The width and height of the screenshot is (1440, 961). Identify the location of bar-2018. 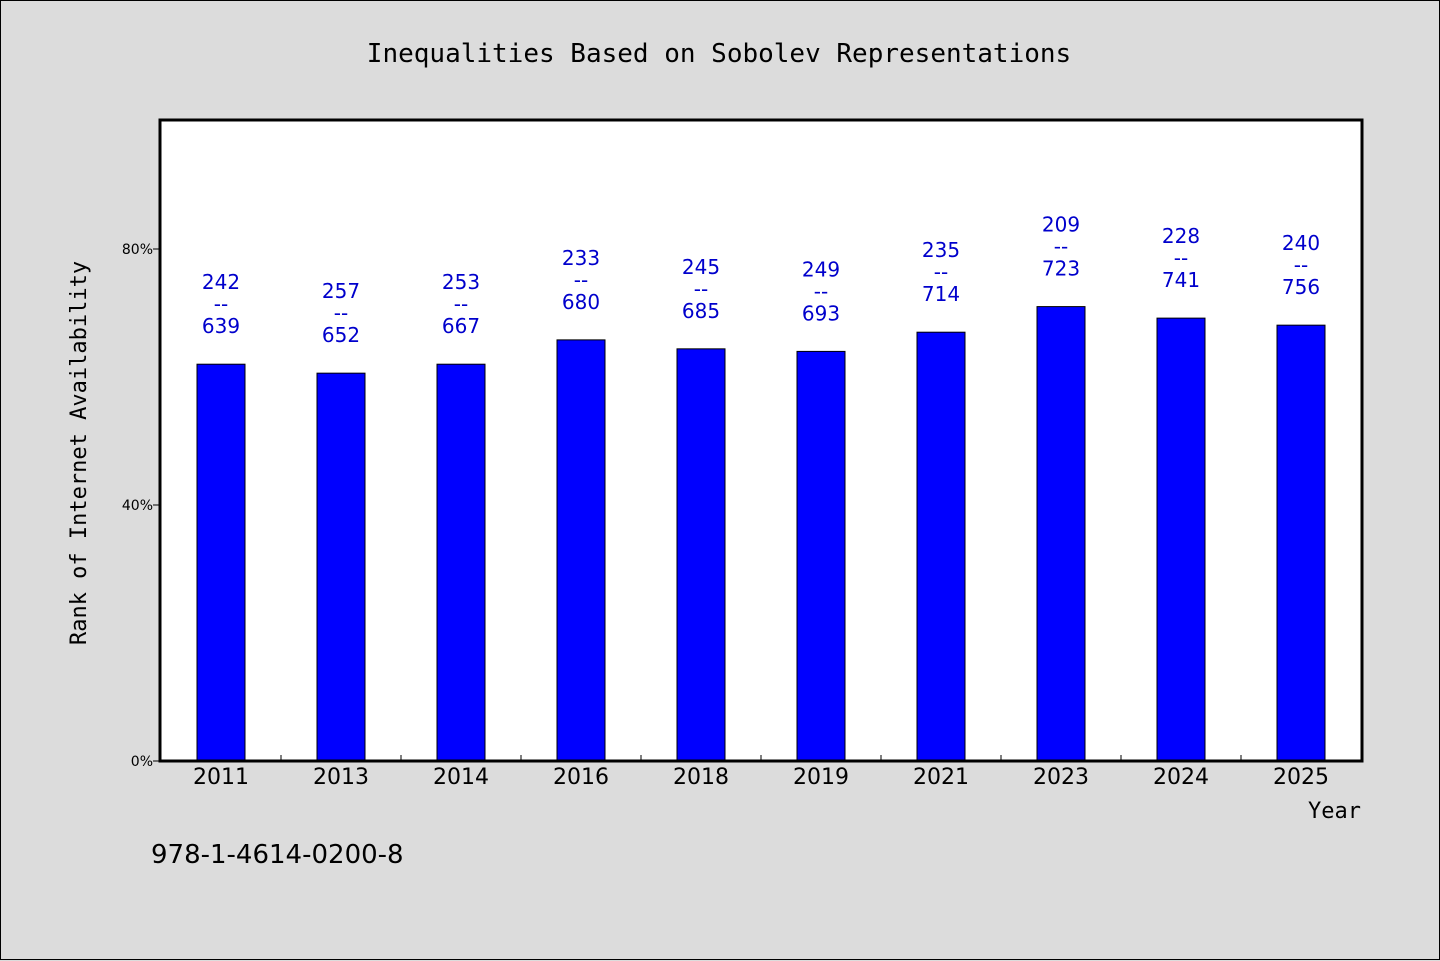
(701, 555).